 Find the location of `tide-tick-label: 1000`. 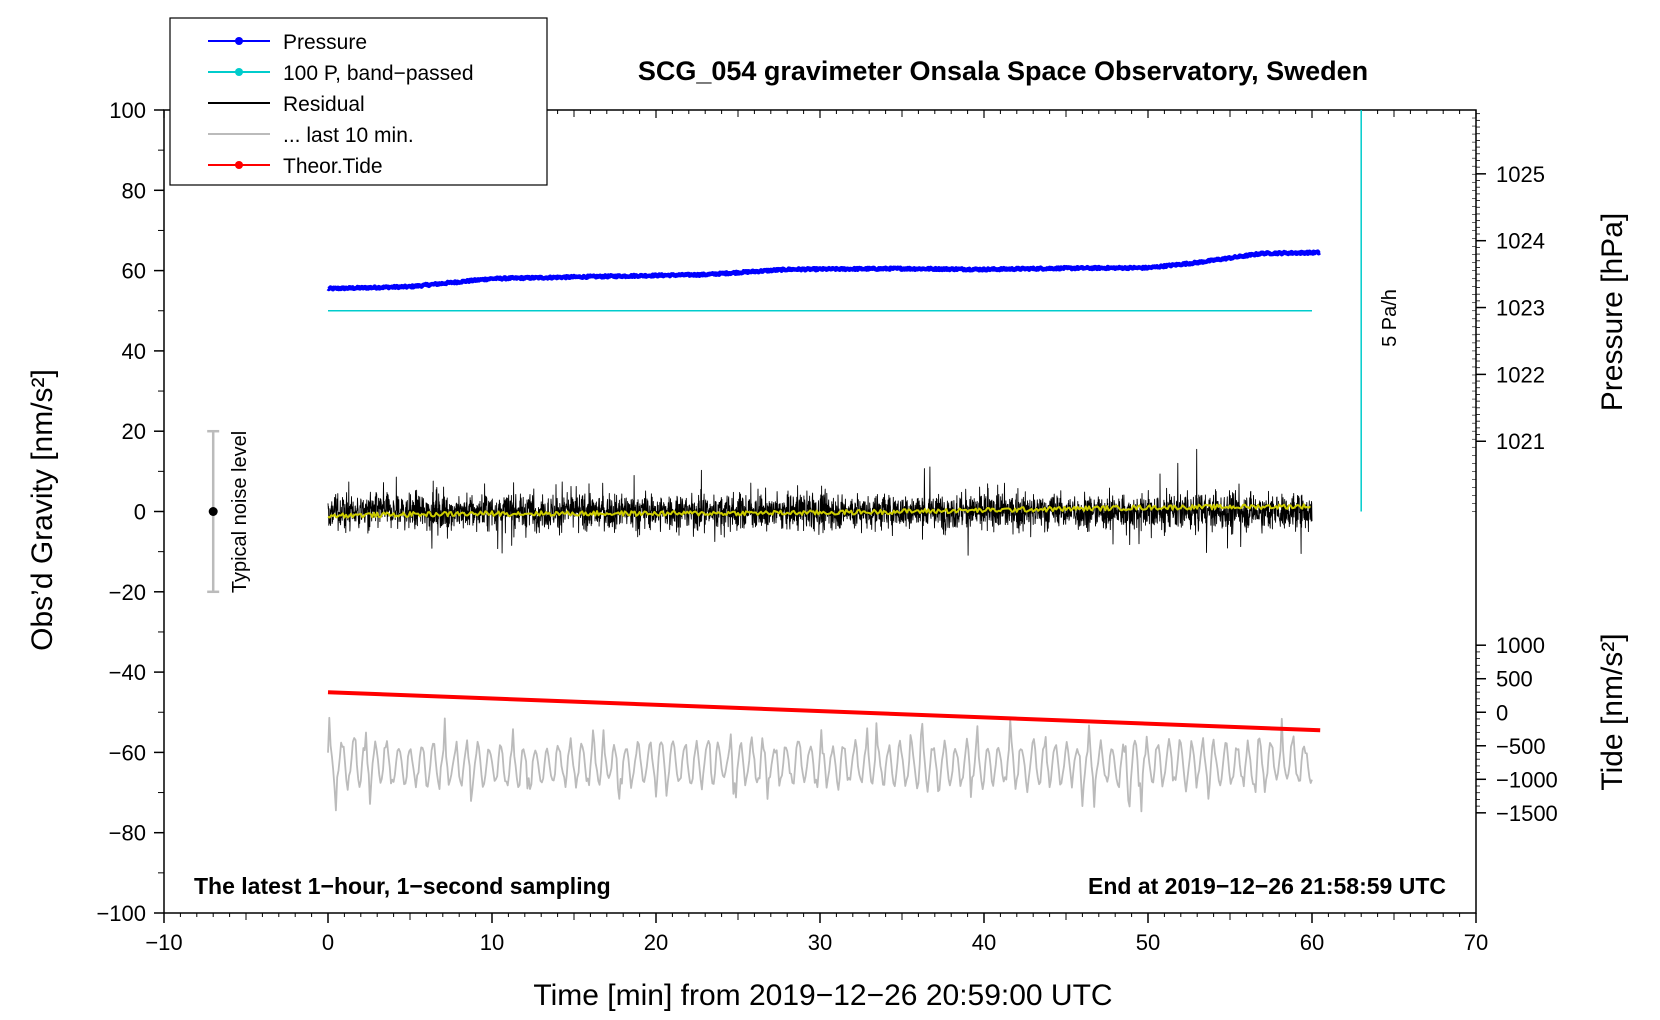

tide-tick-label: 1000 is located at coordinates (1520, 645).